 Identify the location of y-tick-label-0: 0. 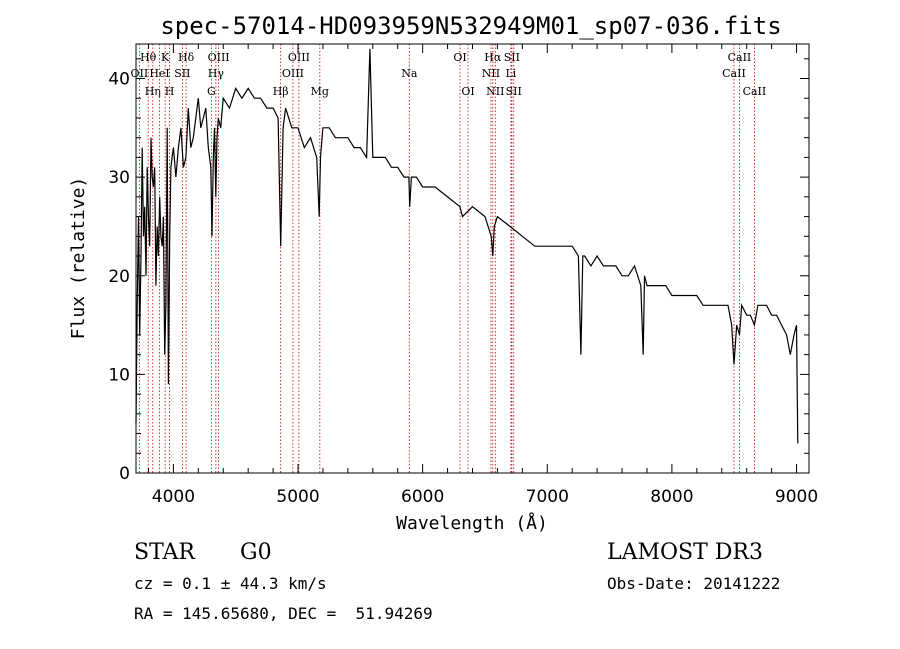
(124, 474).